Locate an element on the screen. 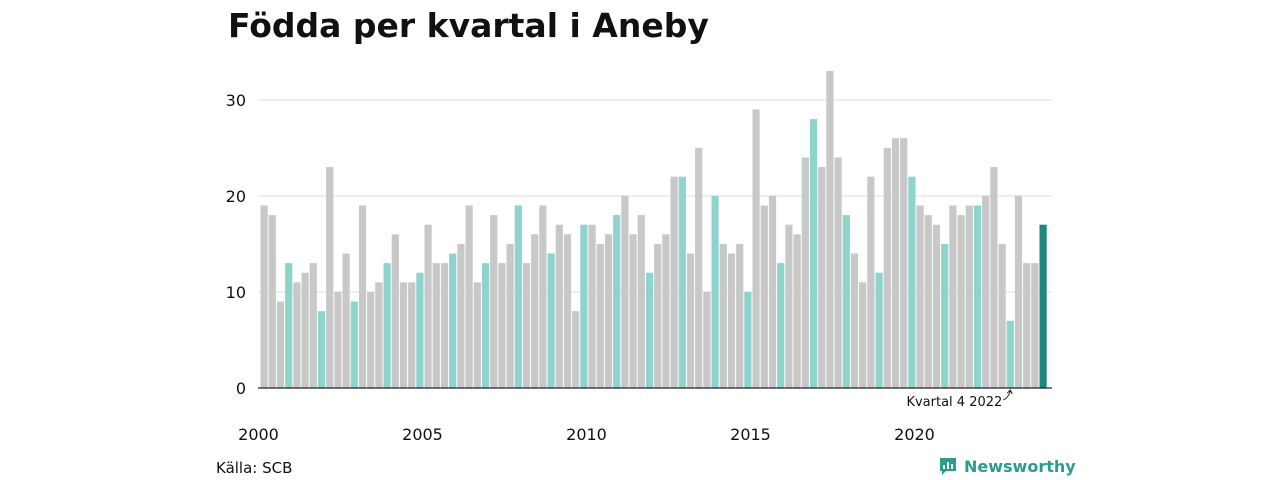 The width and height of the screenshot is (1280, 480). y-tick-label: 20 is located at coordinates (236, 196).